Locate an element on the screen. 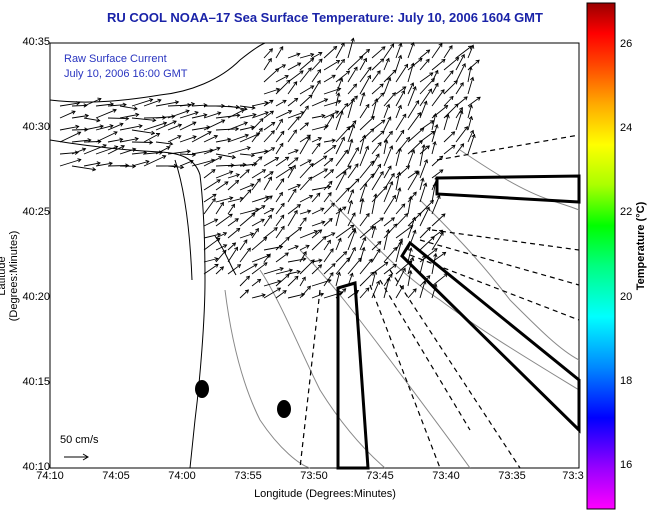 Image resolution: width=651 pixels, height=511 pixels. survey-track is located at coordinates (505, 240).